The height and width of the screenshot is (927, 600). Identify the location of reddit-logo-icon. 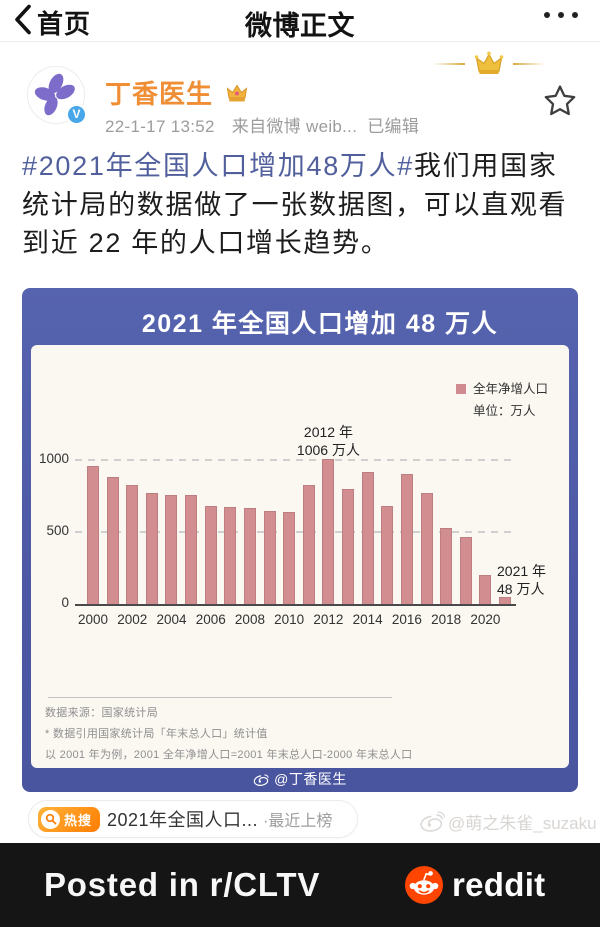
(424, 885).